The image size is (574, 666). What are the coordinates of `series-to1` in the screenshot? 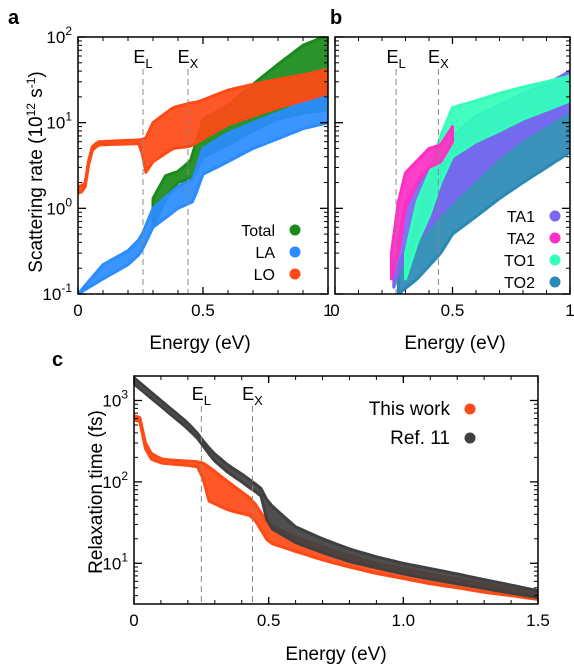 It's located at (487, 177).